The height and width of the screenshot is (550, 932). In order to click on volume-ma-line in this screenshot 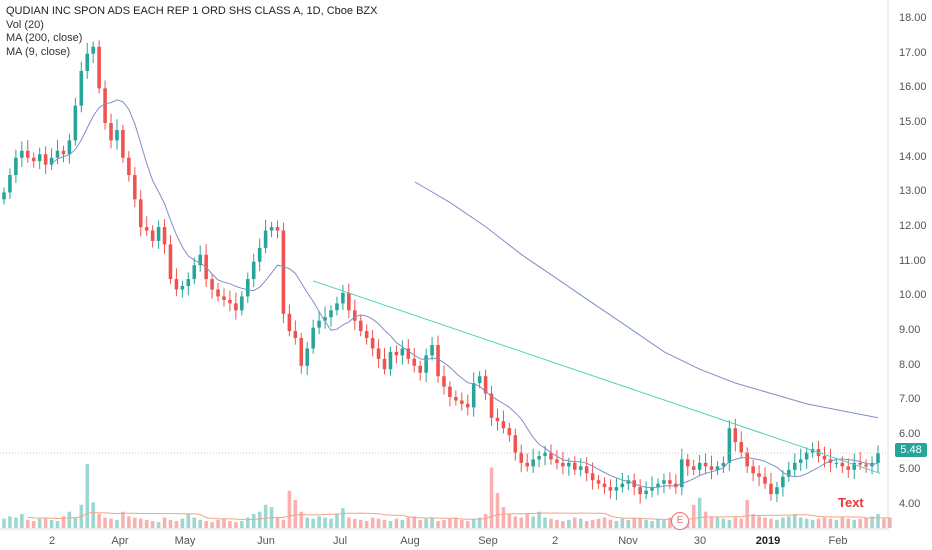, I will do `click(458, 516)`.